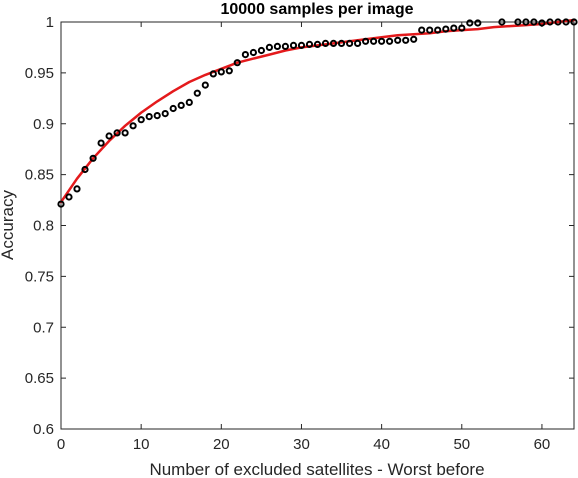 The width and height of the screenshot is (578, 478). Describe the element at coordinates (43, 124) in the screenshot. I see `y-tick-label: 0.9` at that location.